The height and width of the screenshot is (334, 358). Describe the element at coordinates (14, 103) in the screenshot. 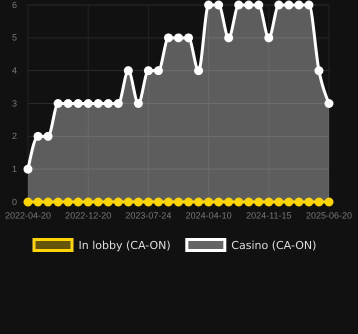

I see `y-tick-label: 3` at that location.